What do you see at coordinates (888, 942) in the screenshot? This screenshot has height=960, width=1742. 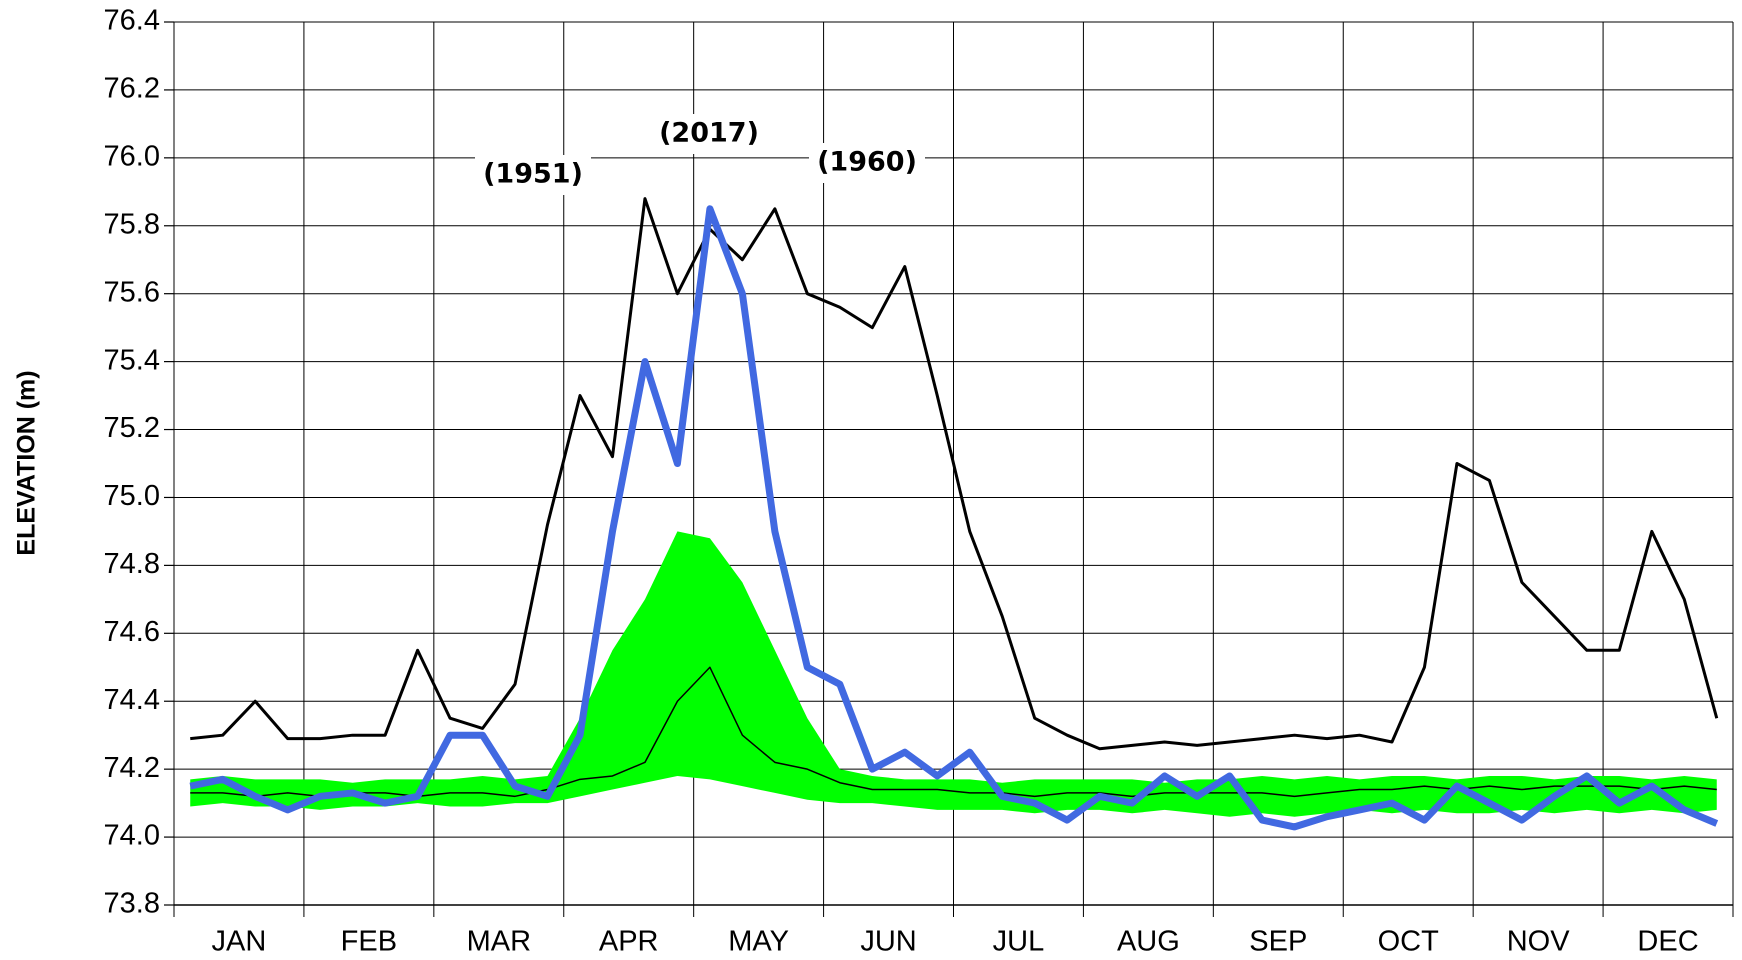 I see `x-tick-label: JUN` at bounding box center [888, 942].